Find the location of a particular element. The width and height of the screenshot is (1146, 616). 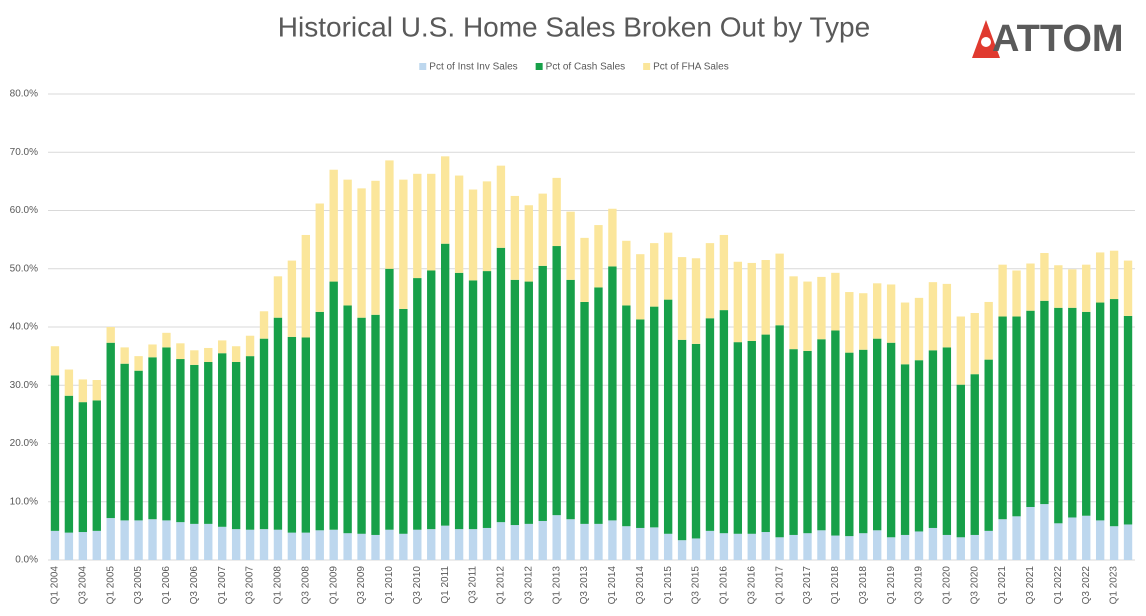

y-tick-label: 10.0% is located at coordinates (24, 501).